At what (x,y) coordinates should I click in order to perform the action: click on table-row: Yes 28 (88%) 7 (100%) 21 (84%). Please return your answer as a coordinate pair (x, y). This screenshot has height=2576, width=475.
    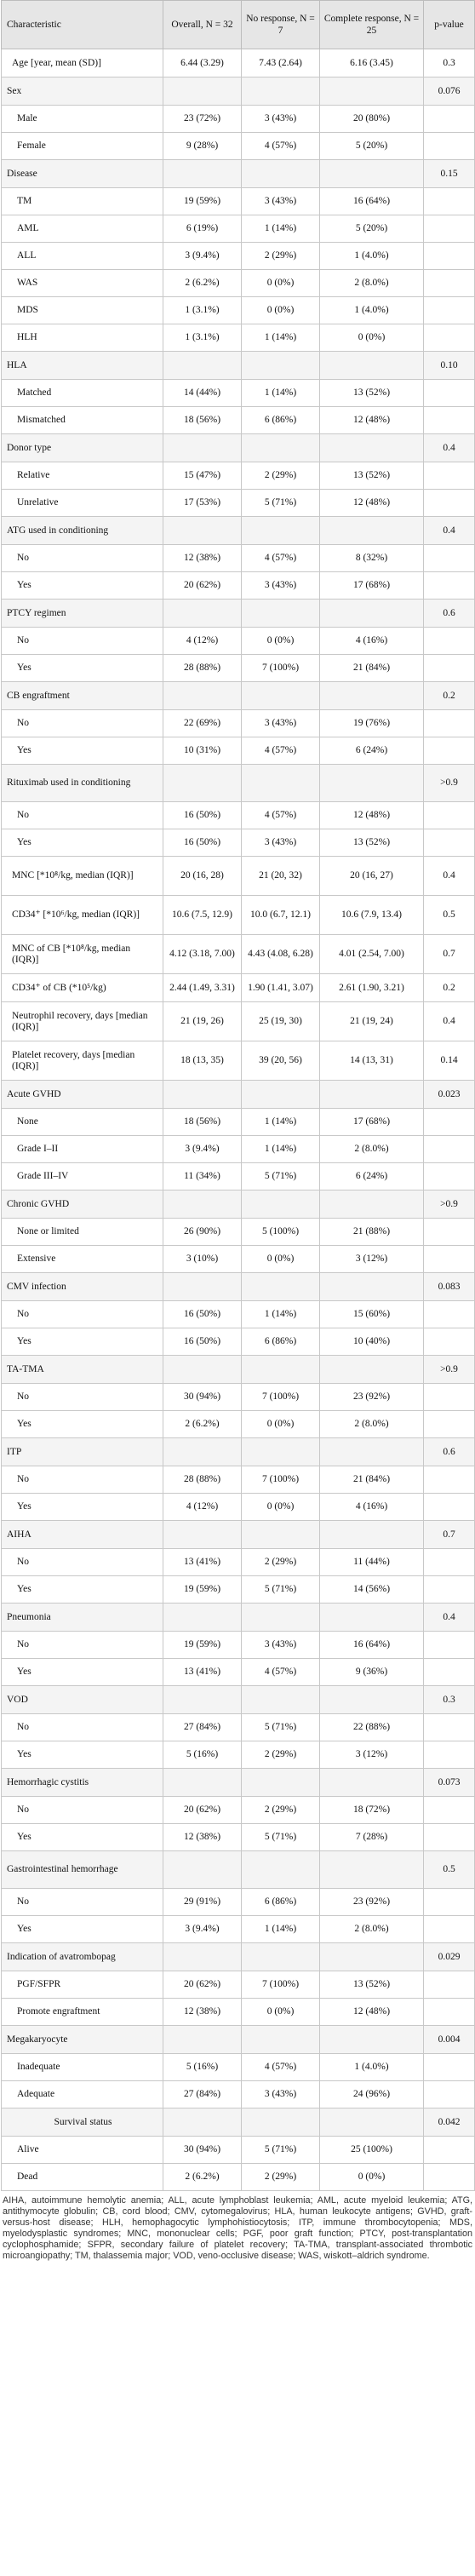
    Looking at the image, I should click on (238, 668).